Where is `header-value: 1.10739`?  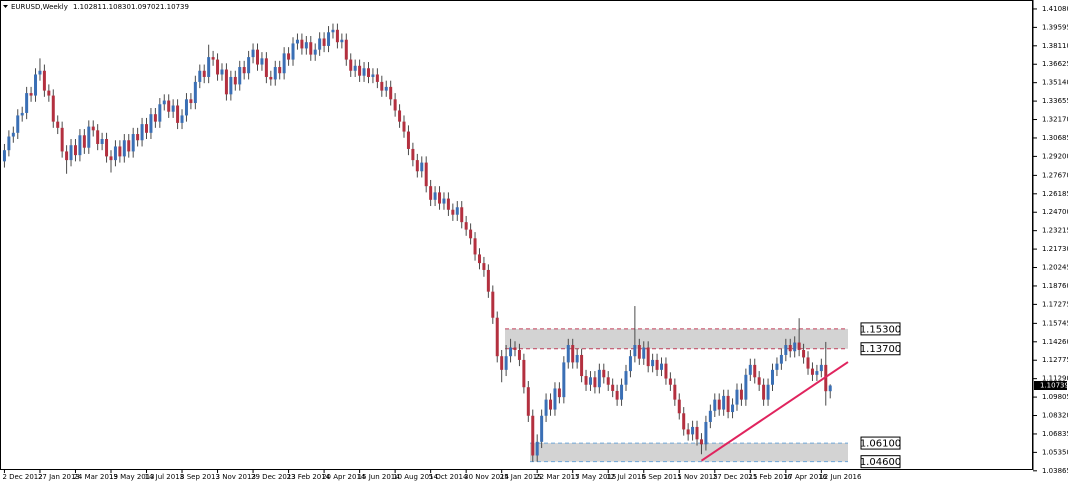
header-value: 1.10739 is located at coordinates (174, 7).